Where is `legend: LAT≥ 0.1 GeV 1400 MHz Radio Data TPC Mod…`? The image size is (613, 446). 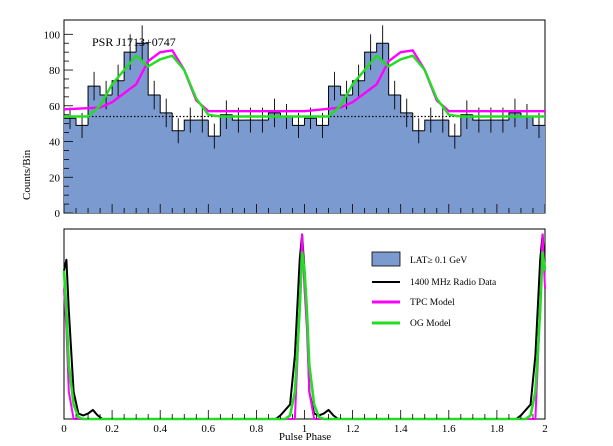
legend: LAT≥ 0.1 GeV 1400 MHz Radio Data TPC Mod… is located at coordinates (434, 290).